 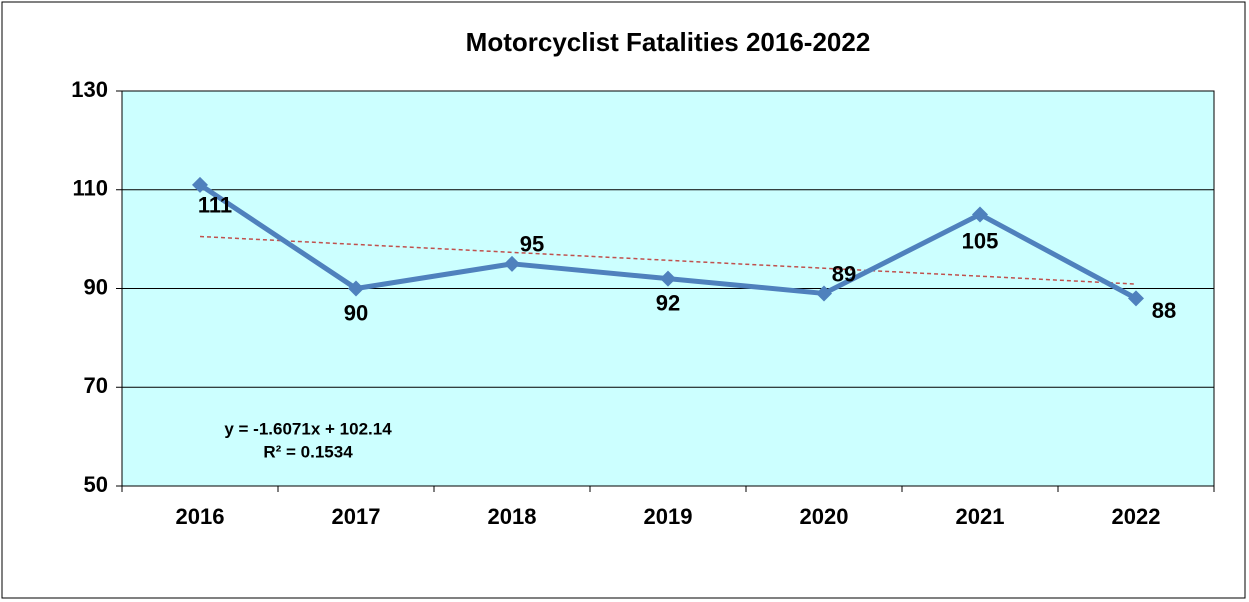 I want to click on data-label: 95, so click(x=532, y=244).